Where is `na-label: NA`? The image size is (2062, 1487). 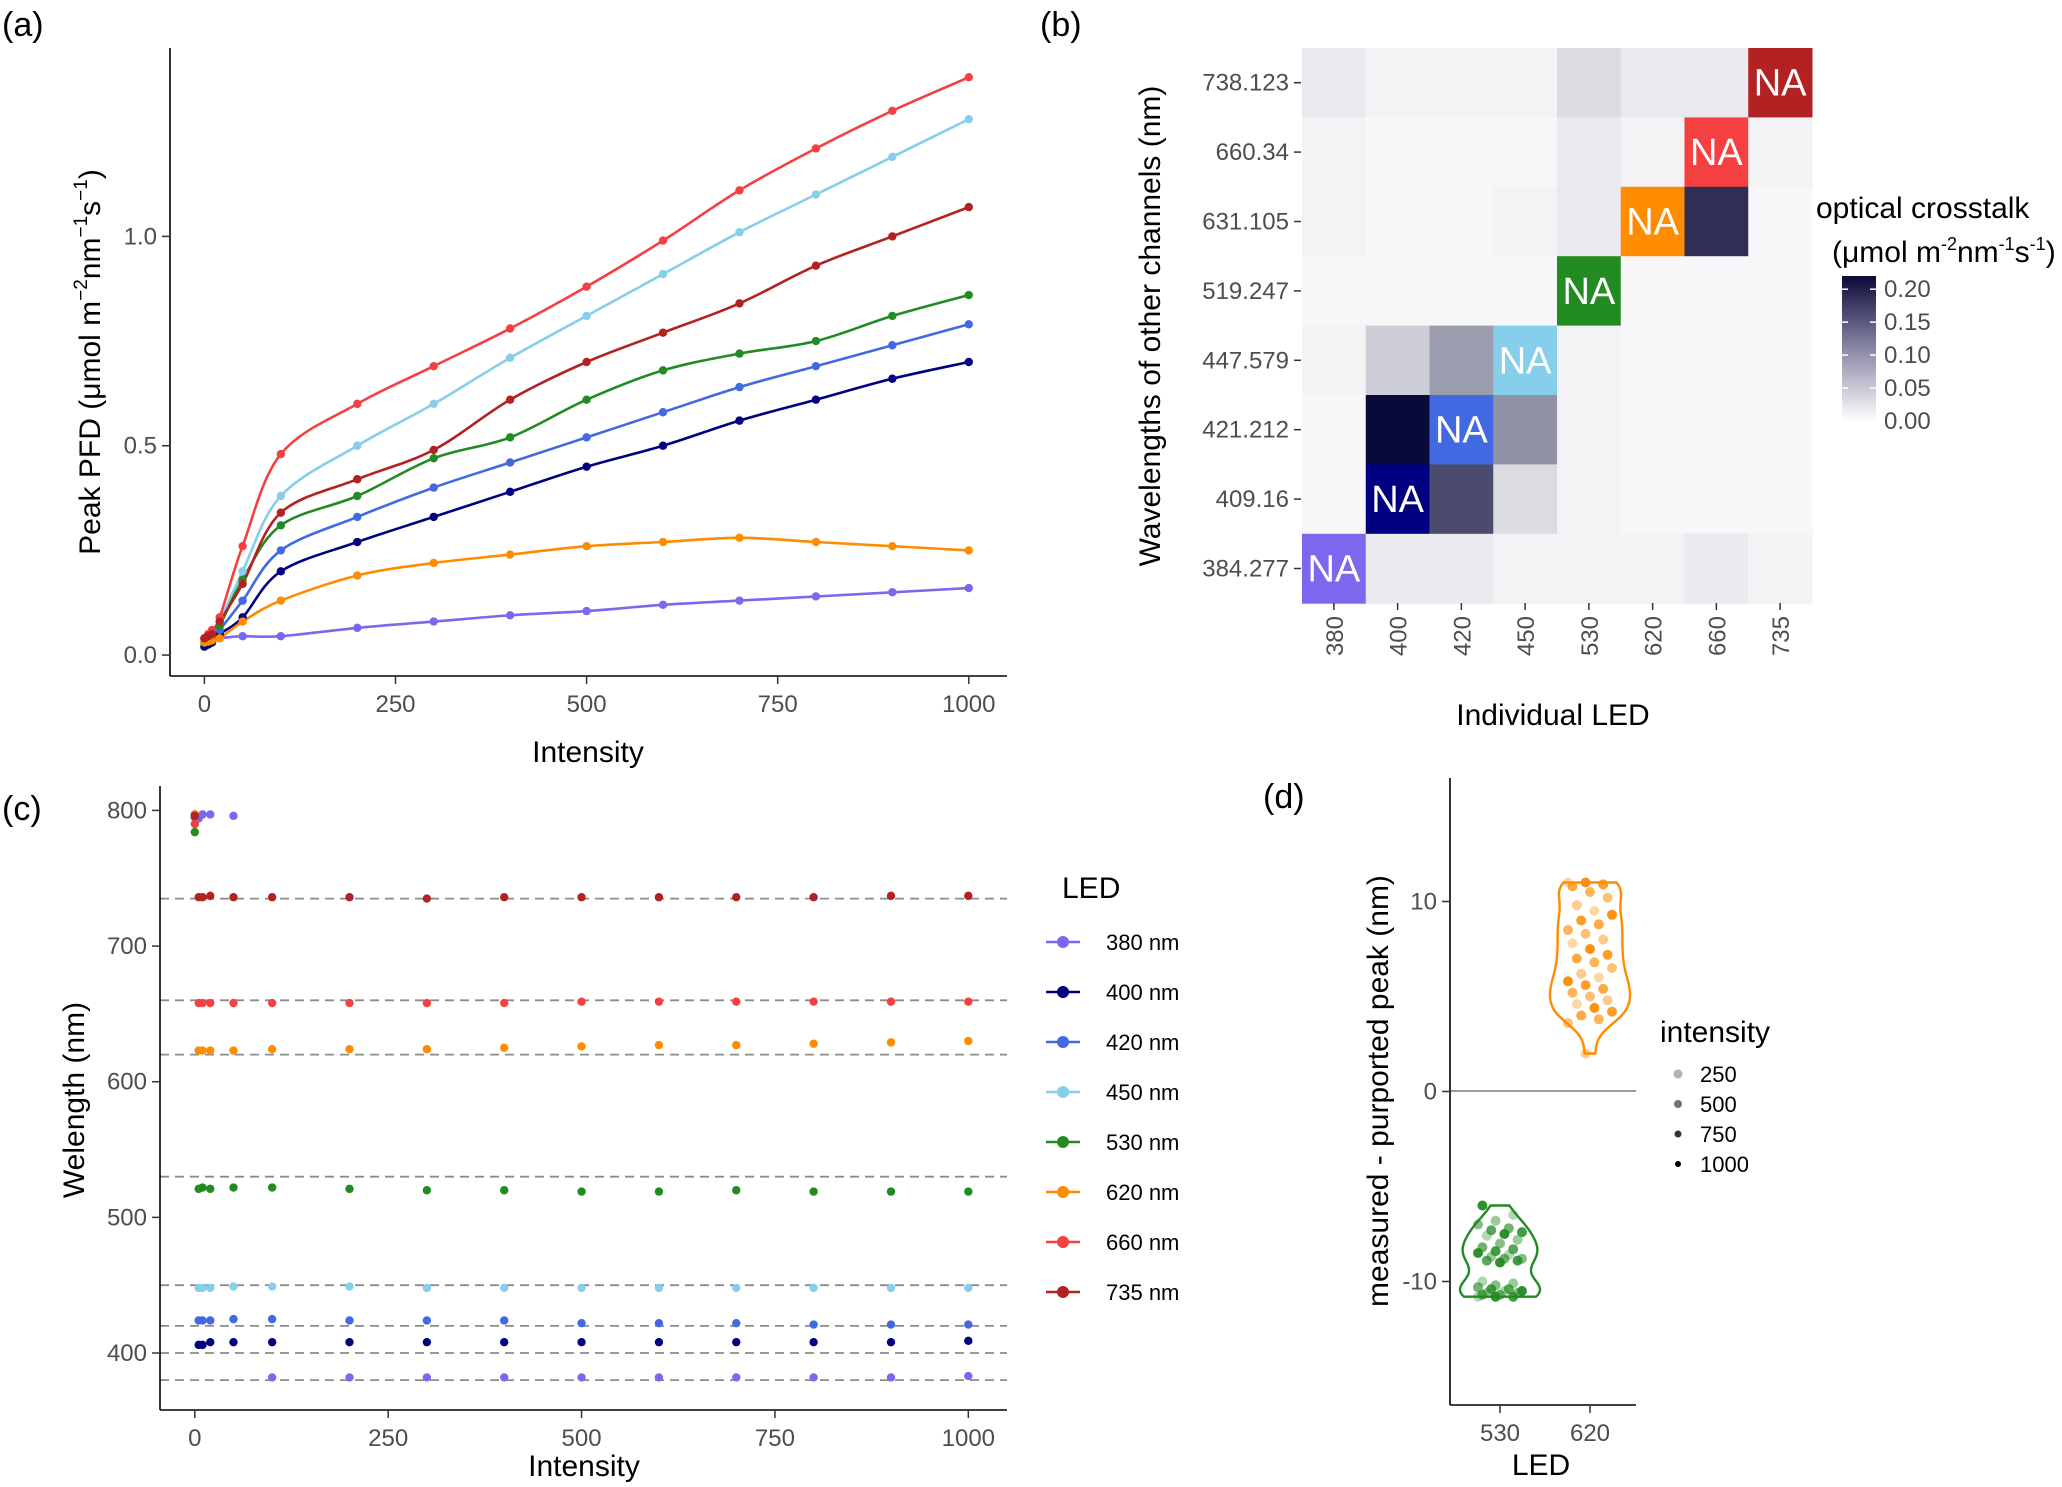 na-label: NA is located at coordinates (1397, 500).